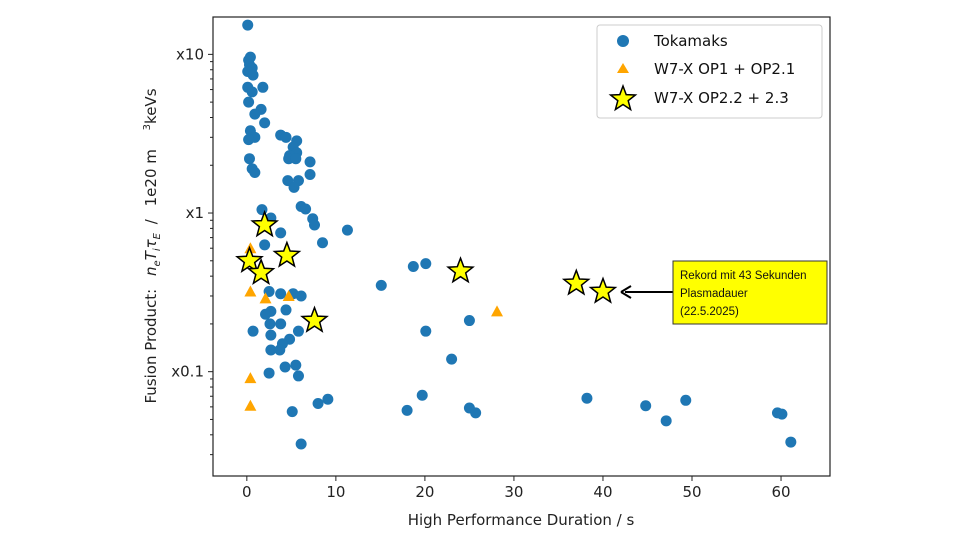 The image size is (960, 540). I want to click on x-tick-label: 10, so click(335, 492).